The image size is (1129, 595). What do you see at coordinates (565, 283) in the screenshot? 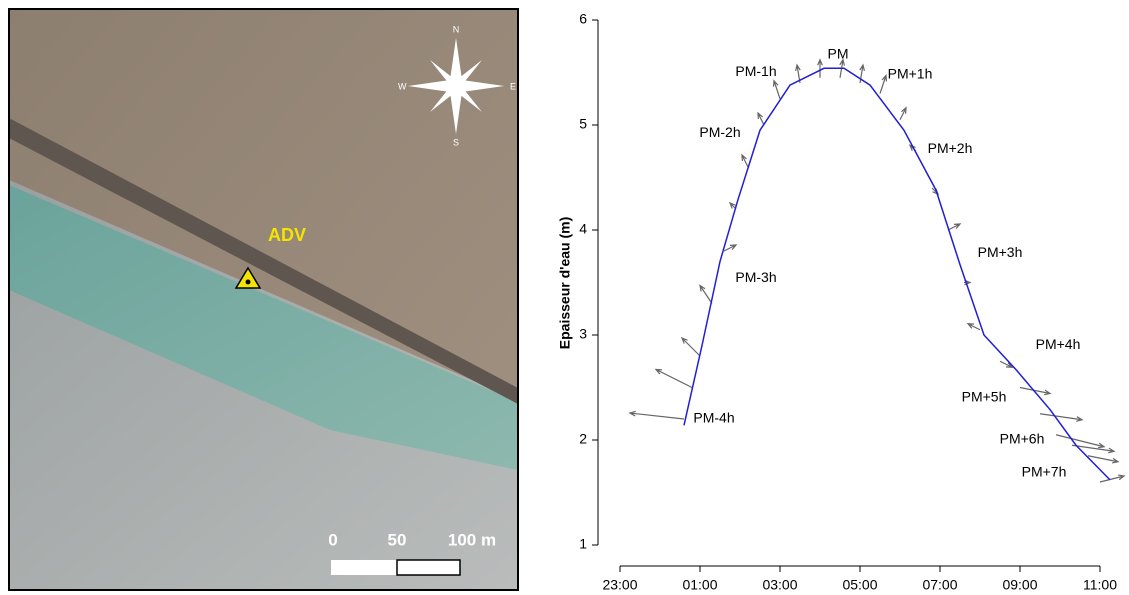
I see `y-axis-label: Epaisseur d'eau (m)` at bounding box center [565, 283].